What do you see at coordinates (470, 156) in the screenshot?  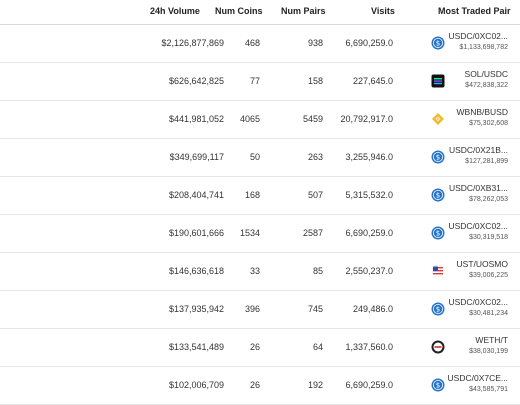 I see `most-traded-pair: USDC/0X21B... $127,281,899` at bounding box center [470, 156].